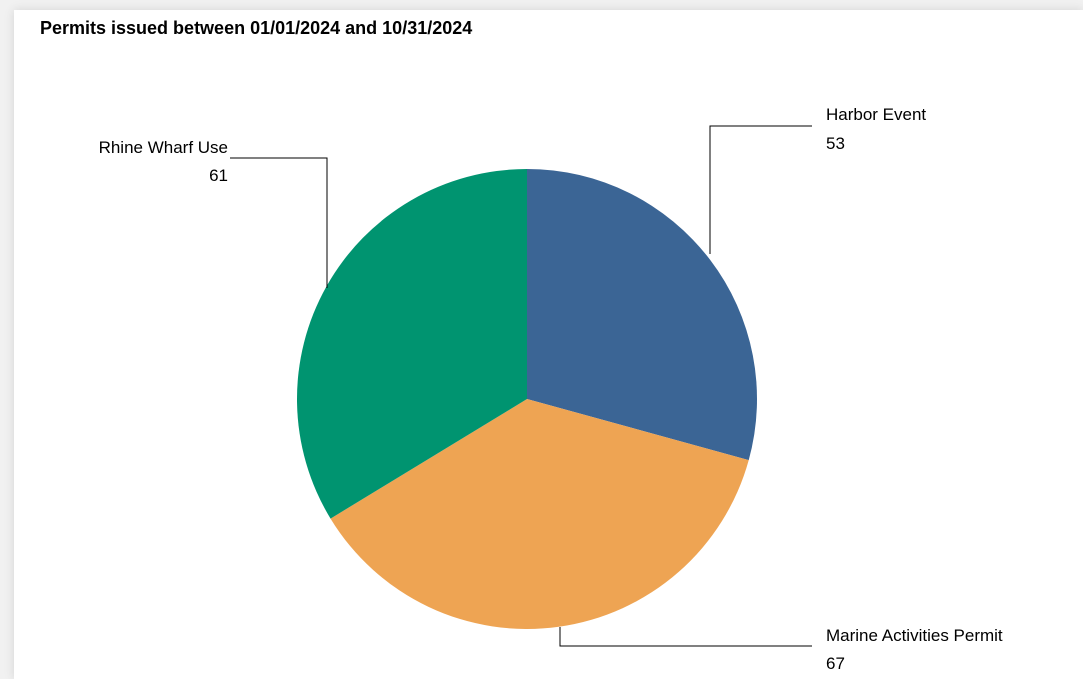 This screenshot has width=1083, height=679. What do you see at coordinates (539, 514) in the screenshot?
I see `pie-slice-marine-activities-permit` at bounding box center [539, 514].